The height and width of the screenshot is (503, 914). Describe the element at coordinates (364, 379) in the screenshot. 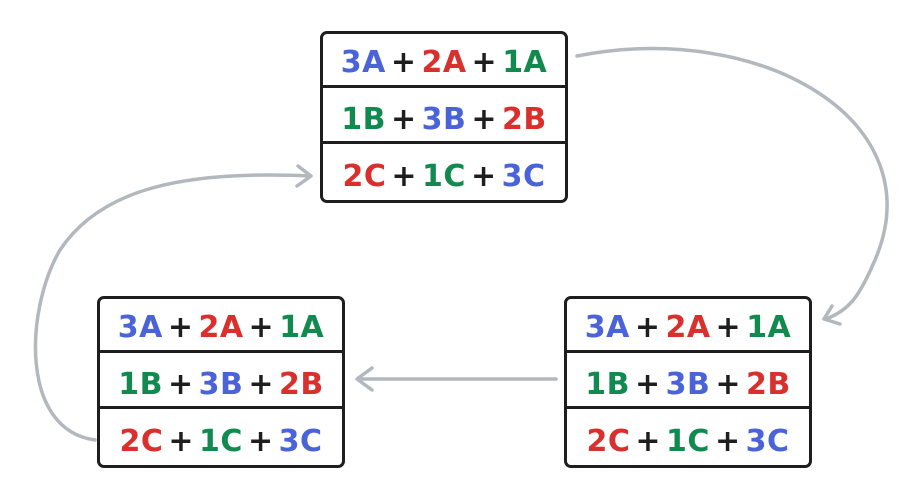

I see `arrow-bottom-right-to-bottom-left-head` at that location.